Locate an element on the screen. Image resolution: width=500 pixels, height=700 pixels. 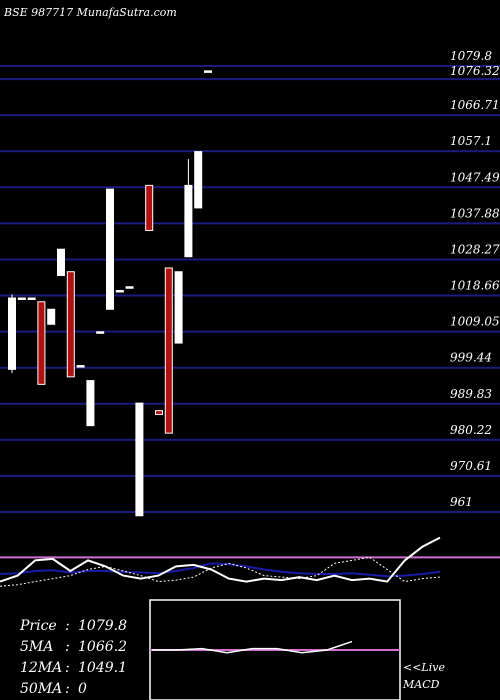
price-tick-label: 1028.27 is located at coordinates (475, 249).